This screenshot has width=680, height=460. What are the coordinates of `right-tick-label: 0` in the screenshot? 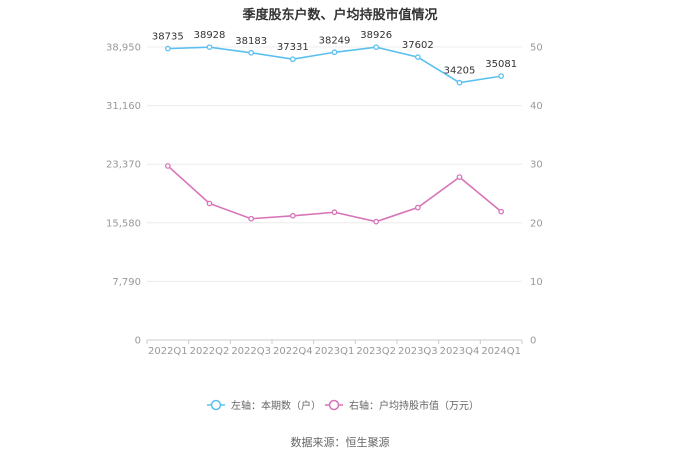 It's located at (533, 341).